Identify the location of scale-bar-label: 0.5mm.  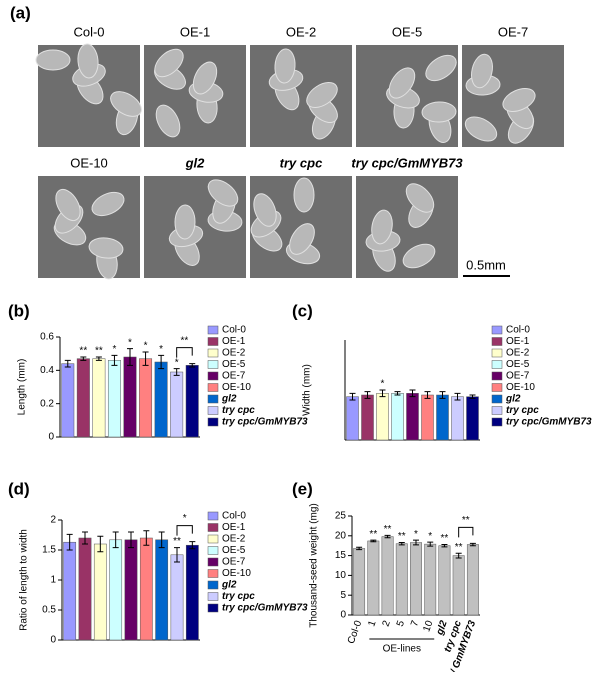
(486, 264).